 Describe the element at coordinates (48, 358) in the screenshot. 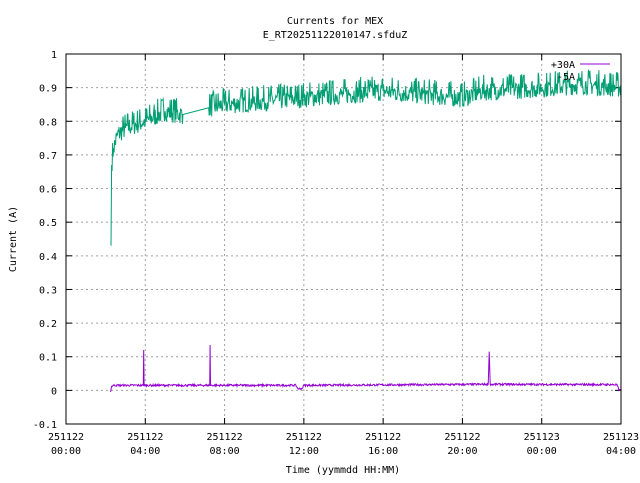

I see `y-tick-label: 0.1` at that location.